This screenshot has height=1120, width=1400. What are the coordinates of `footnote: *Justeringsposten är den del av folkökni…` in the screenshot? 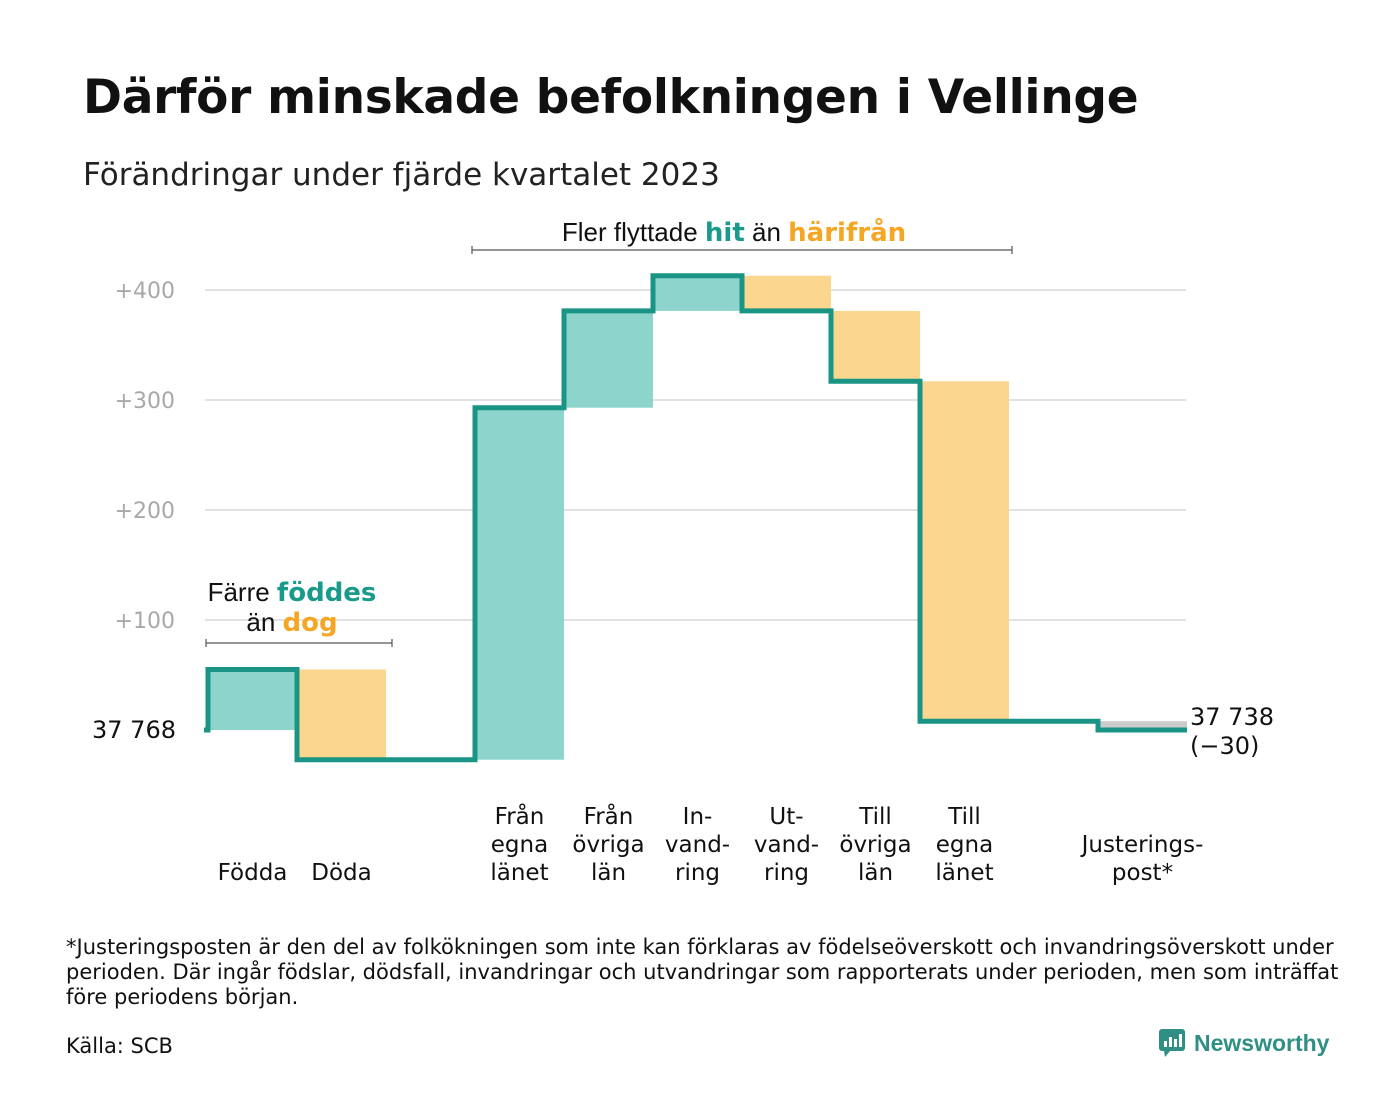 It's located at (702, 972).